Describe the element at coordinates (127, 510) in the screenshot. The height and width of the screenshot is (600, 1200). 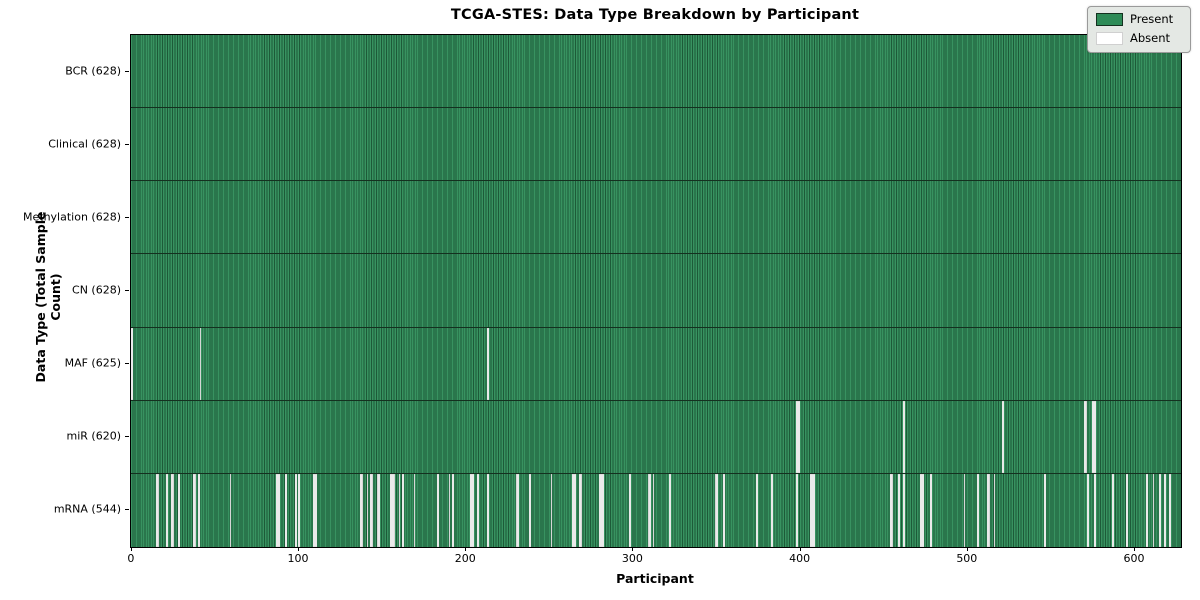
I see `y-tick-mrna` at that location.